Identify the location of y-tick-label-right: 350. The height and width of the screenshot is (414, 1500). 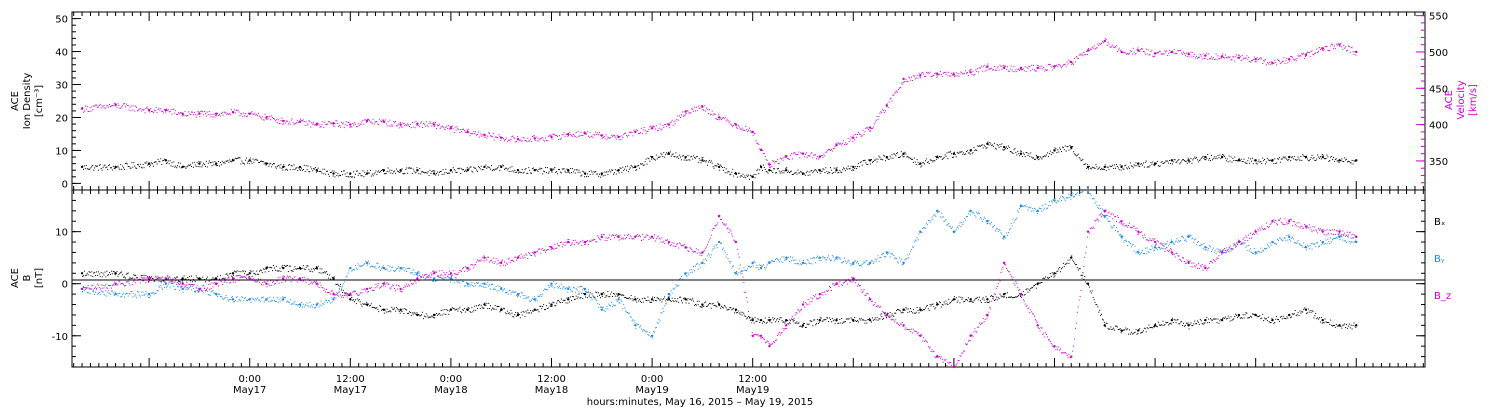
(1438, 162).